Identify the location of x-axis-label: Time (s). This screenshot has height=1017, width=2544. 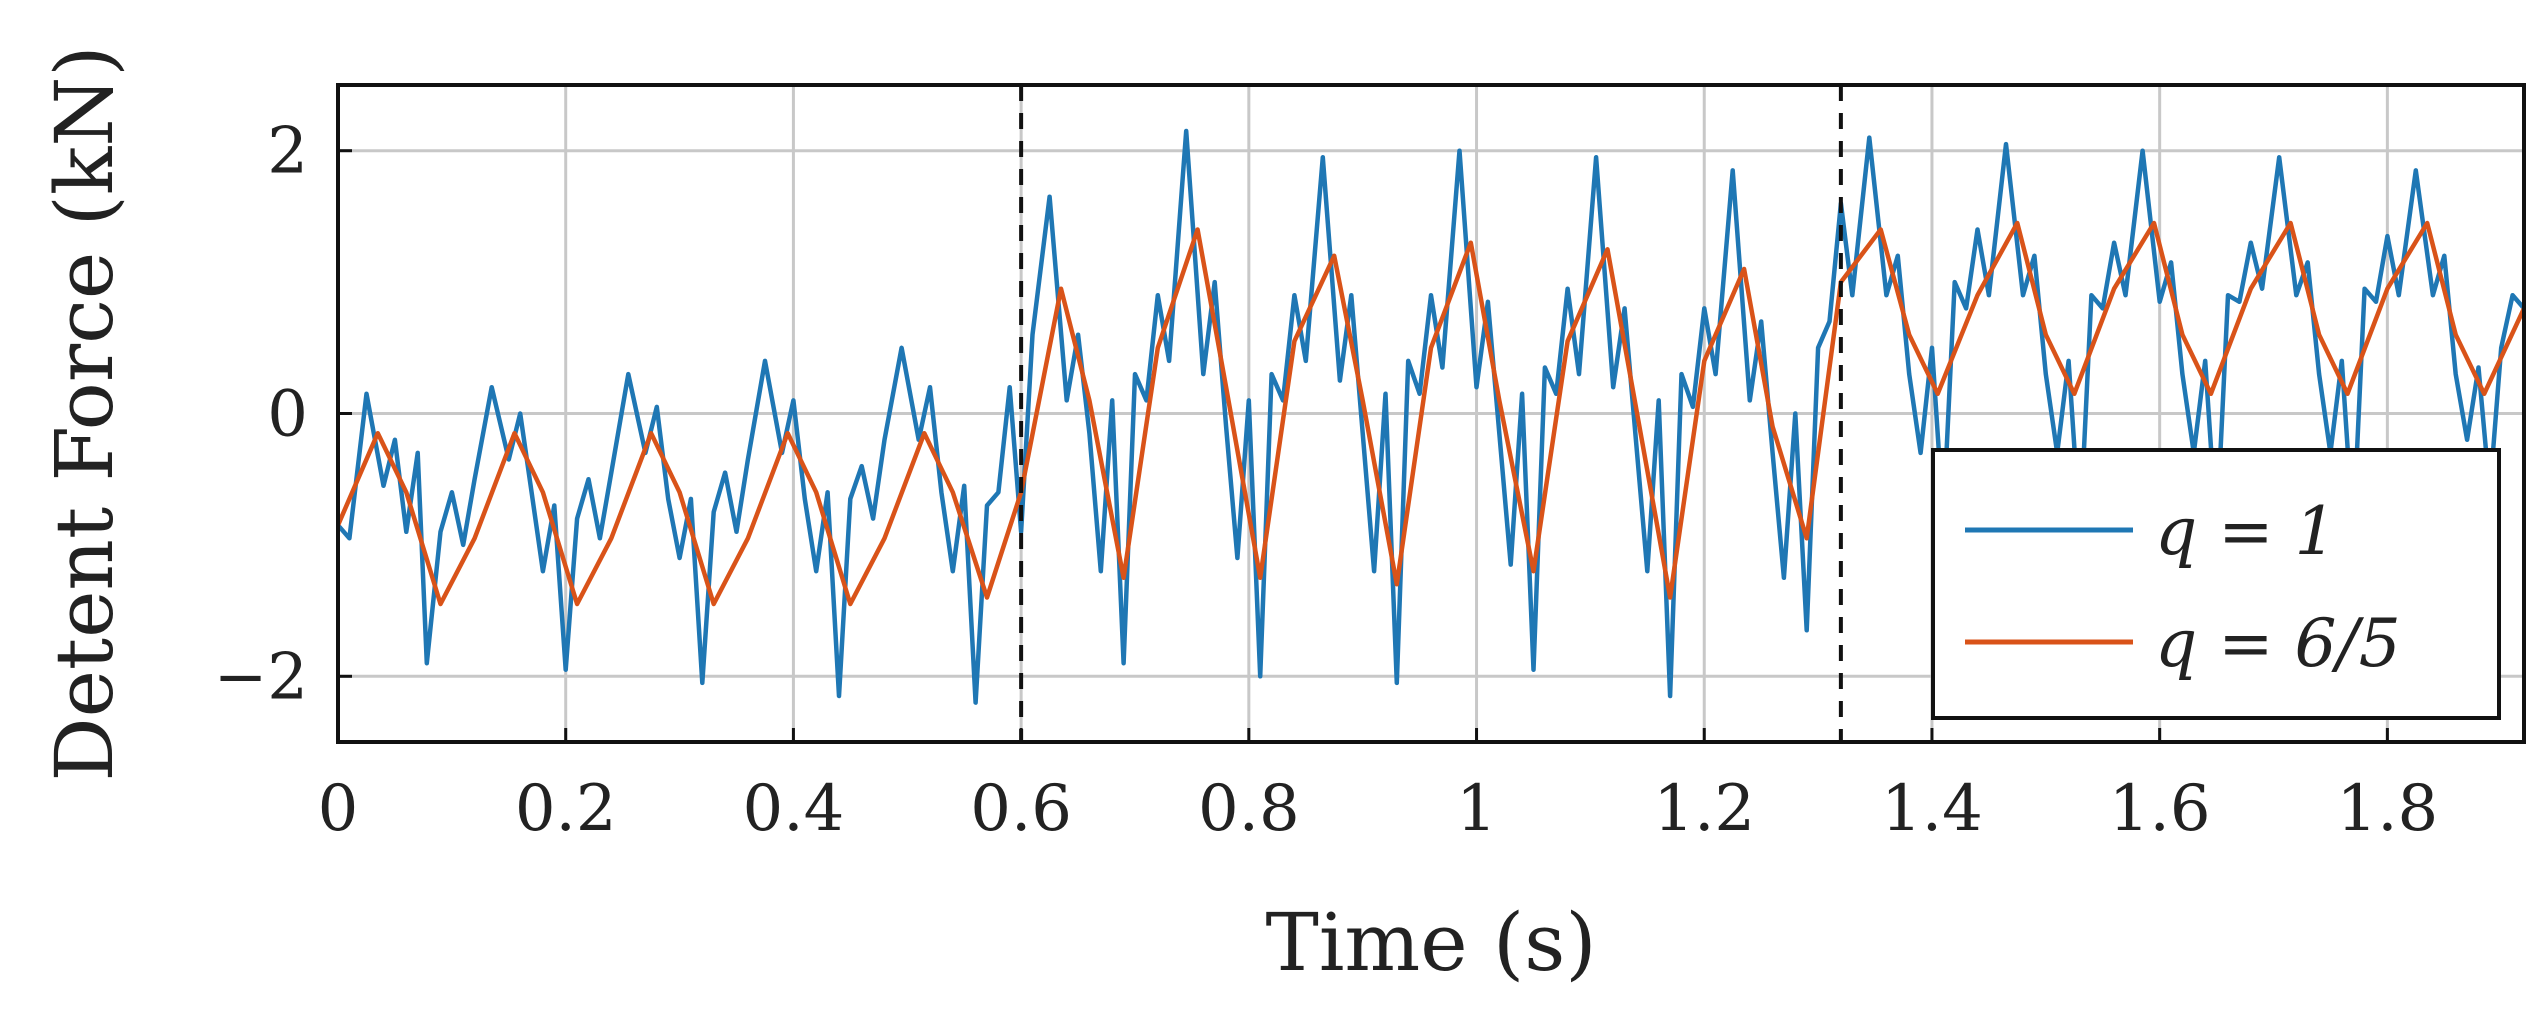
(1430, 942).